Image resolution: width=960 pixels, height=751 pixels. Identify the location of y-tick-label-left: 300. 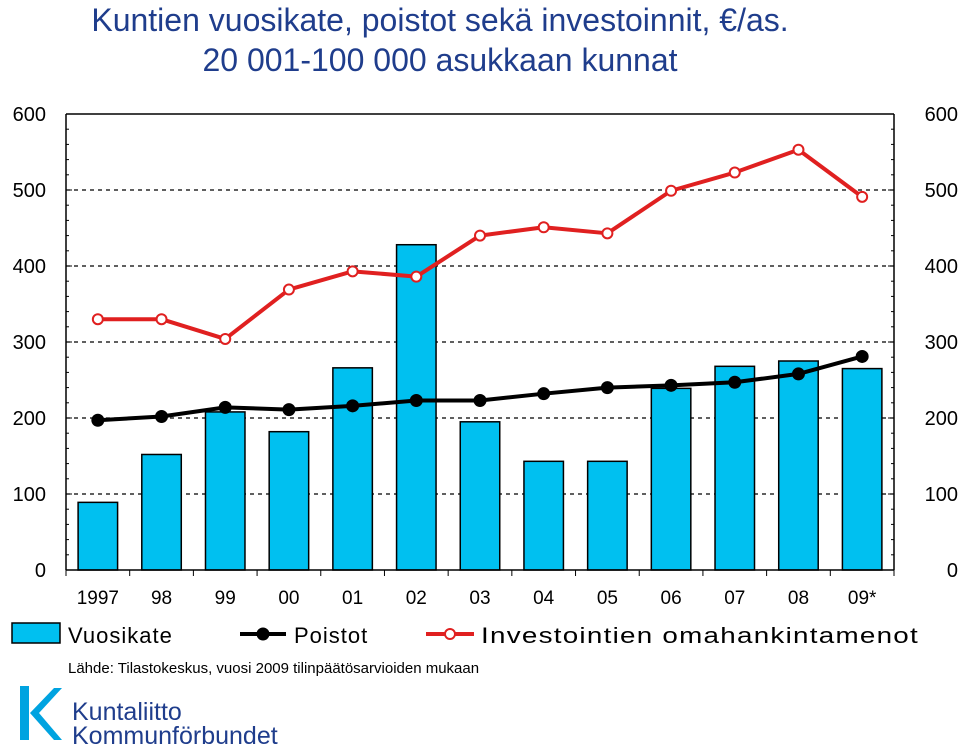
(29, 343).